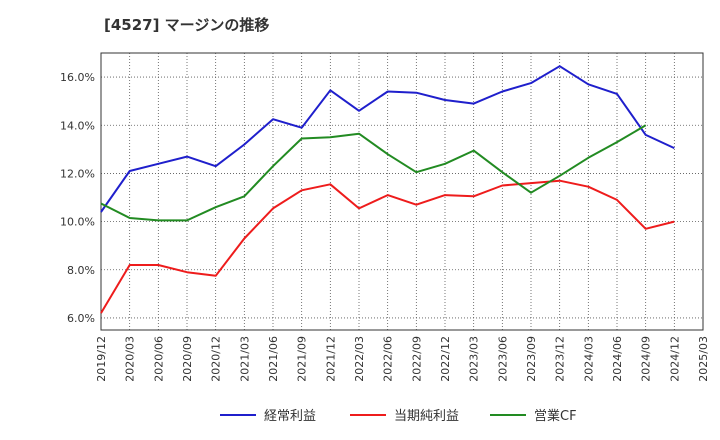 The image size is (720, 440). What do you see at coordinates (359, 359) in the screenshot?
I see `x-tick-label: 2022/03` at bounding box center [359, 359].